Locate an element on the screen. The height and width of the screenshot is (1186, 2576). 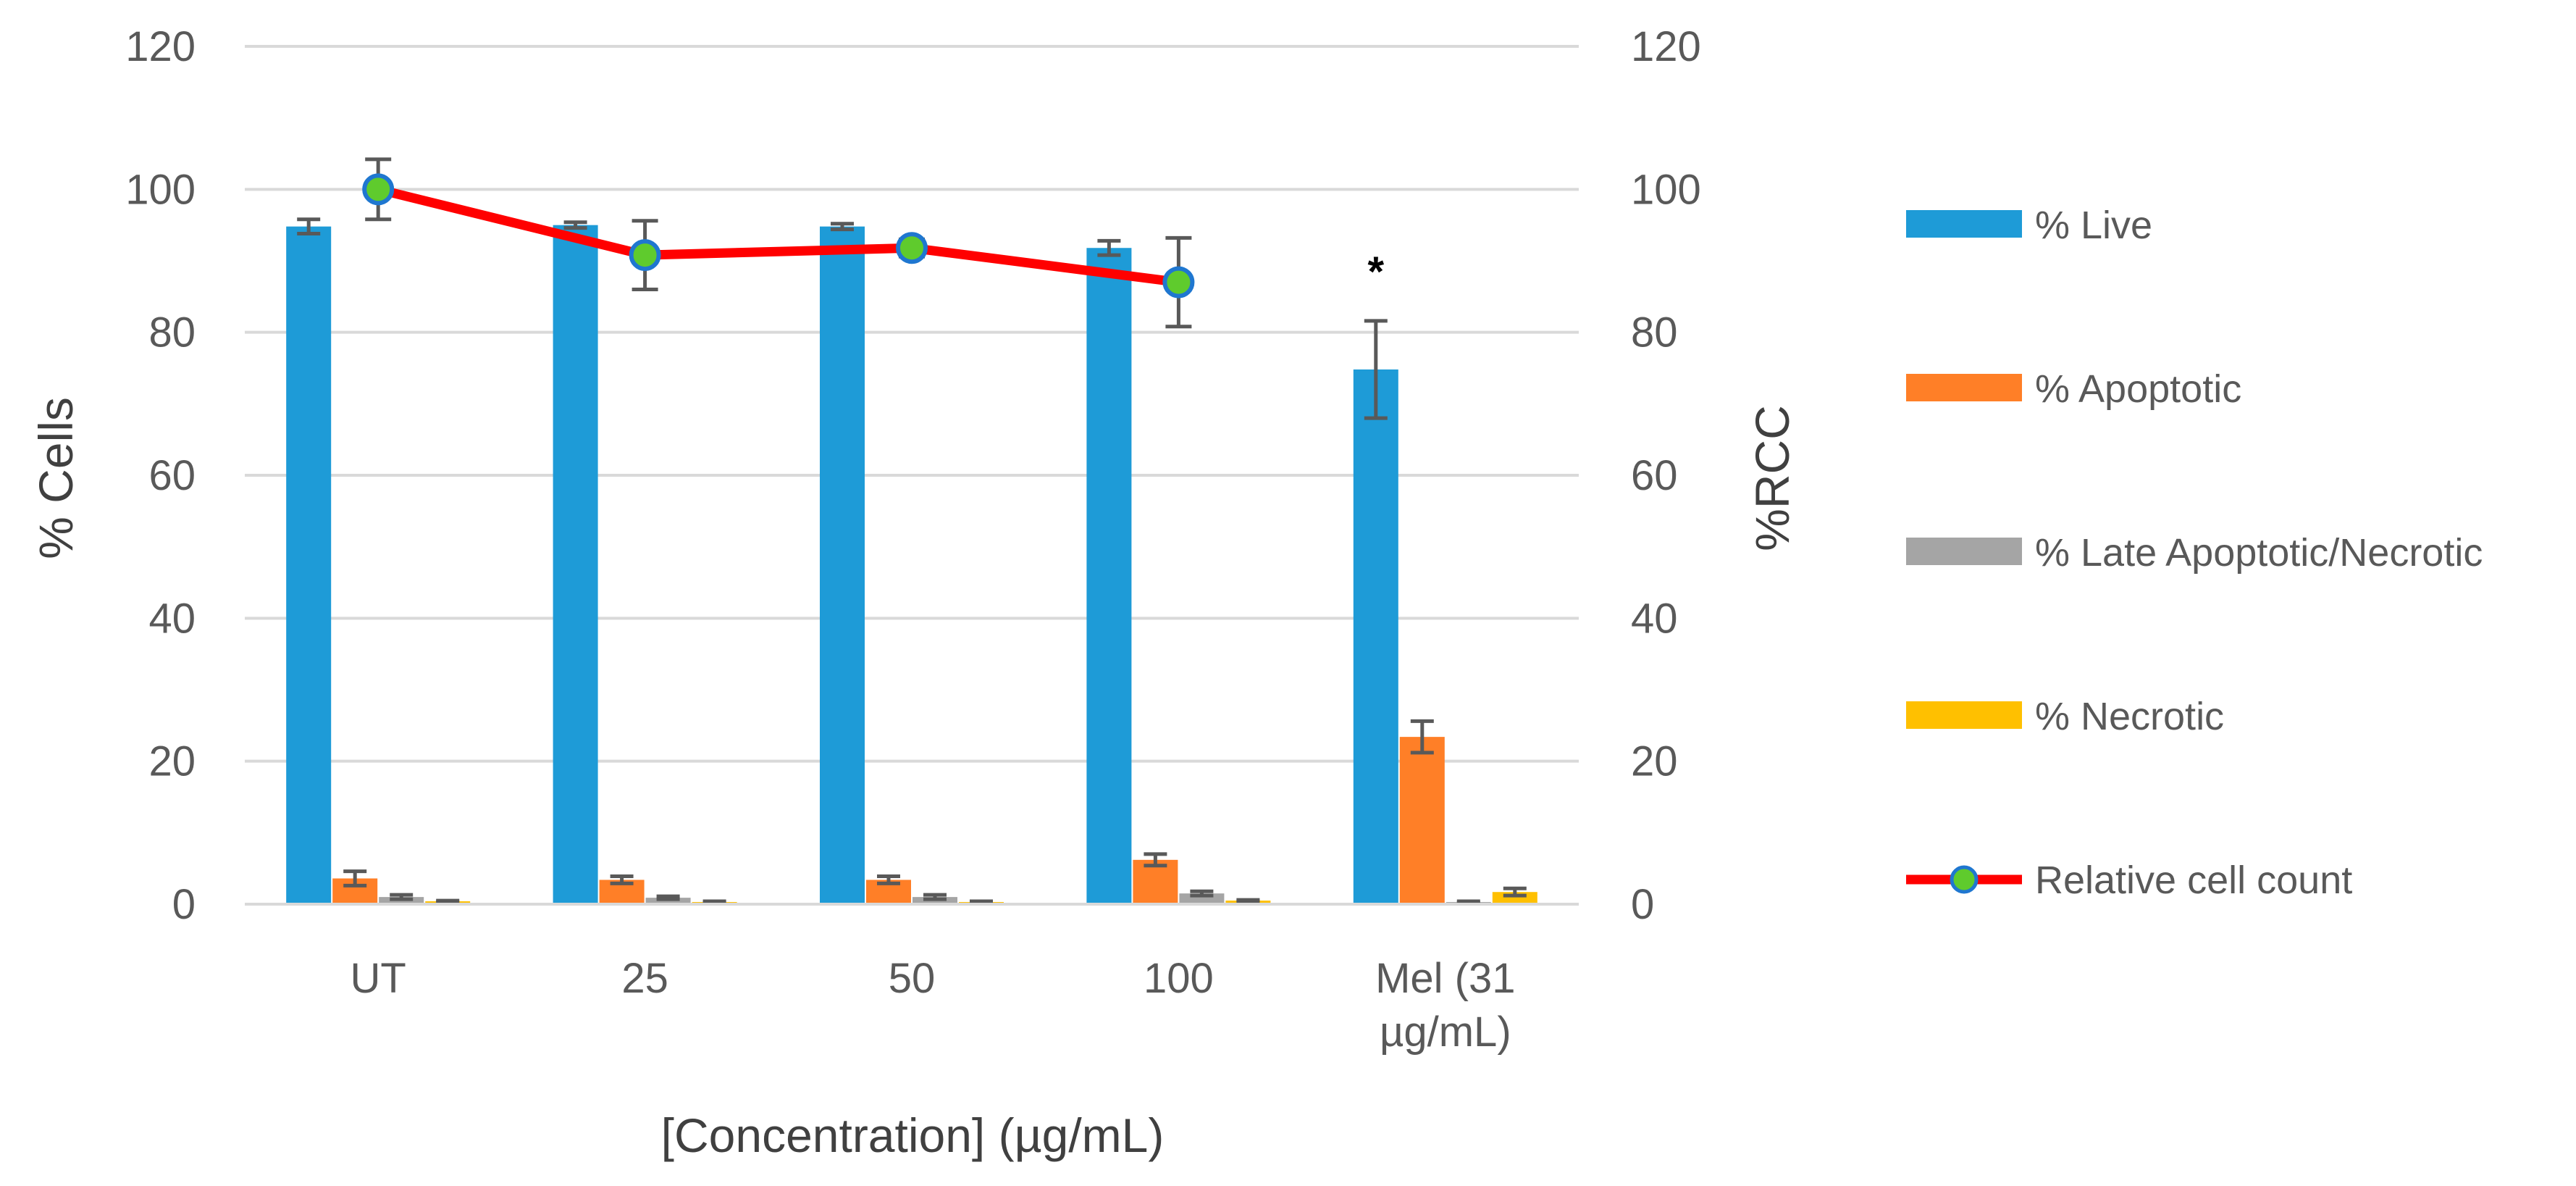
y-tick-label: 0 is located at coordinates (184, 905).